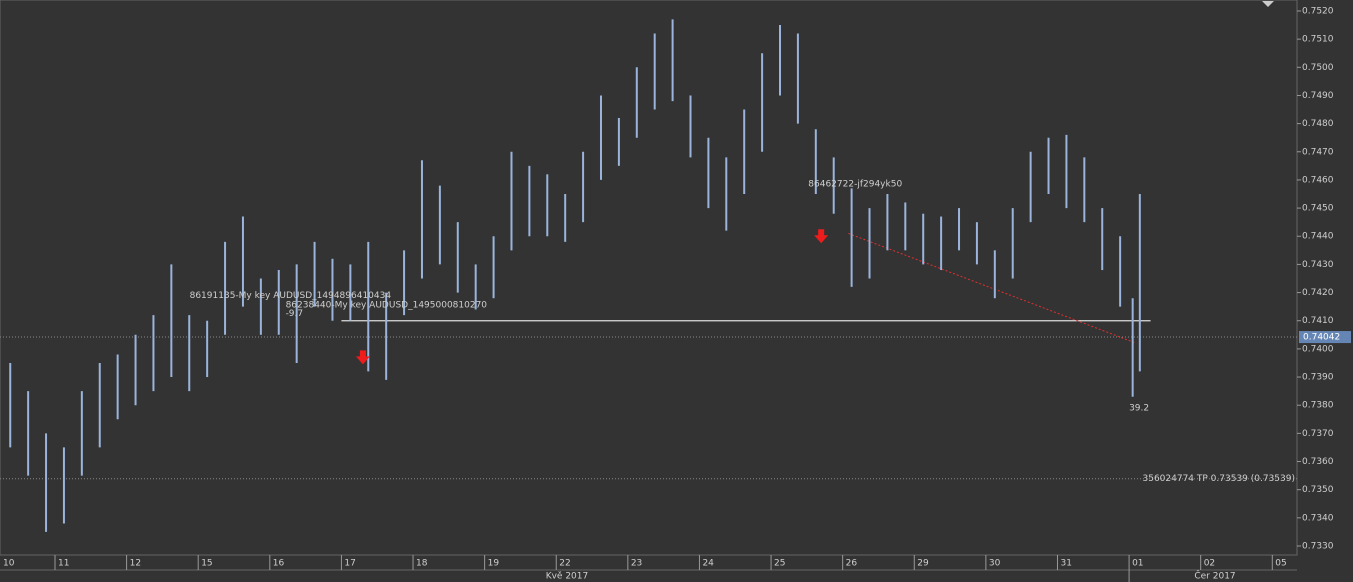  I want to click on annotation: -9.7, so click(295, 314).